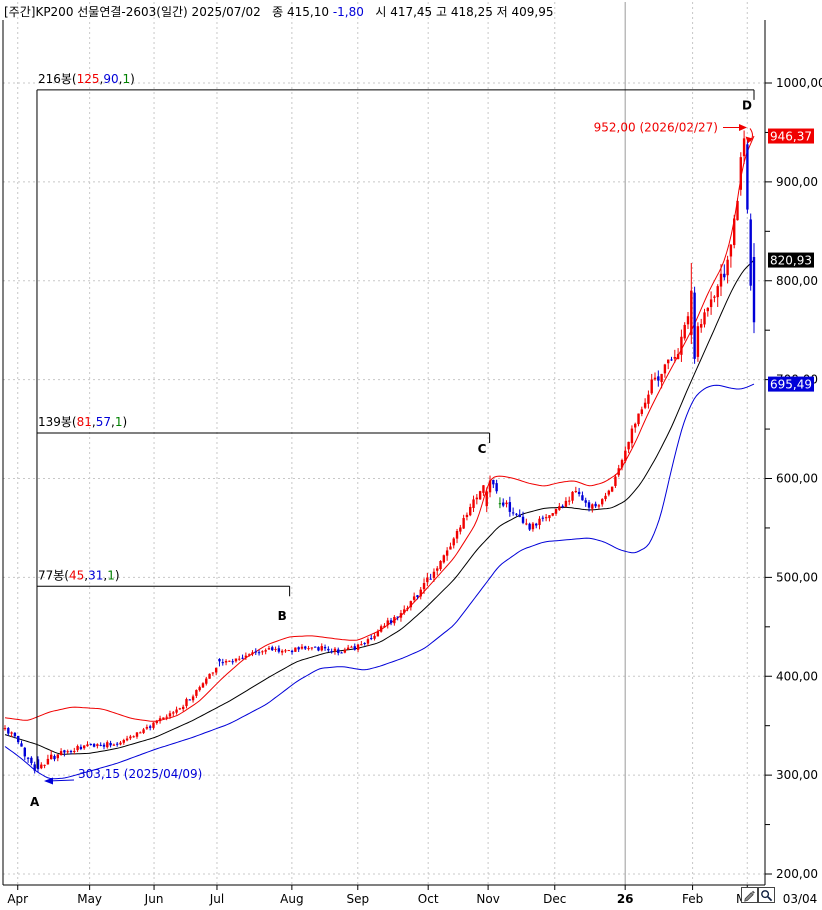 The image size is (822, 910). I want to click on pencil-icon, so click(749, 896).